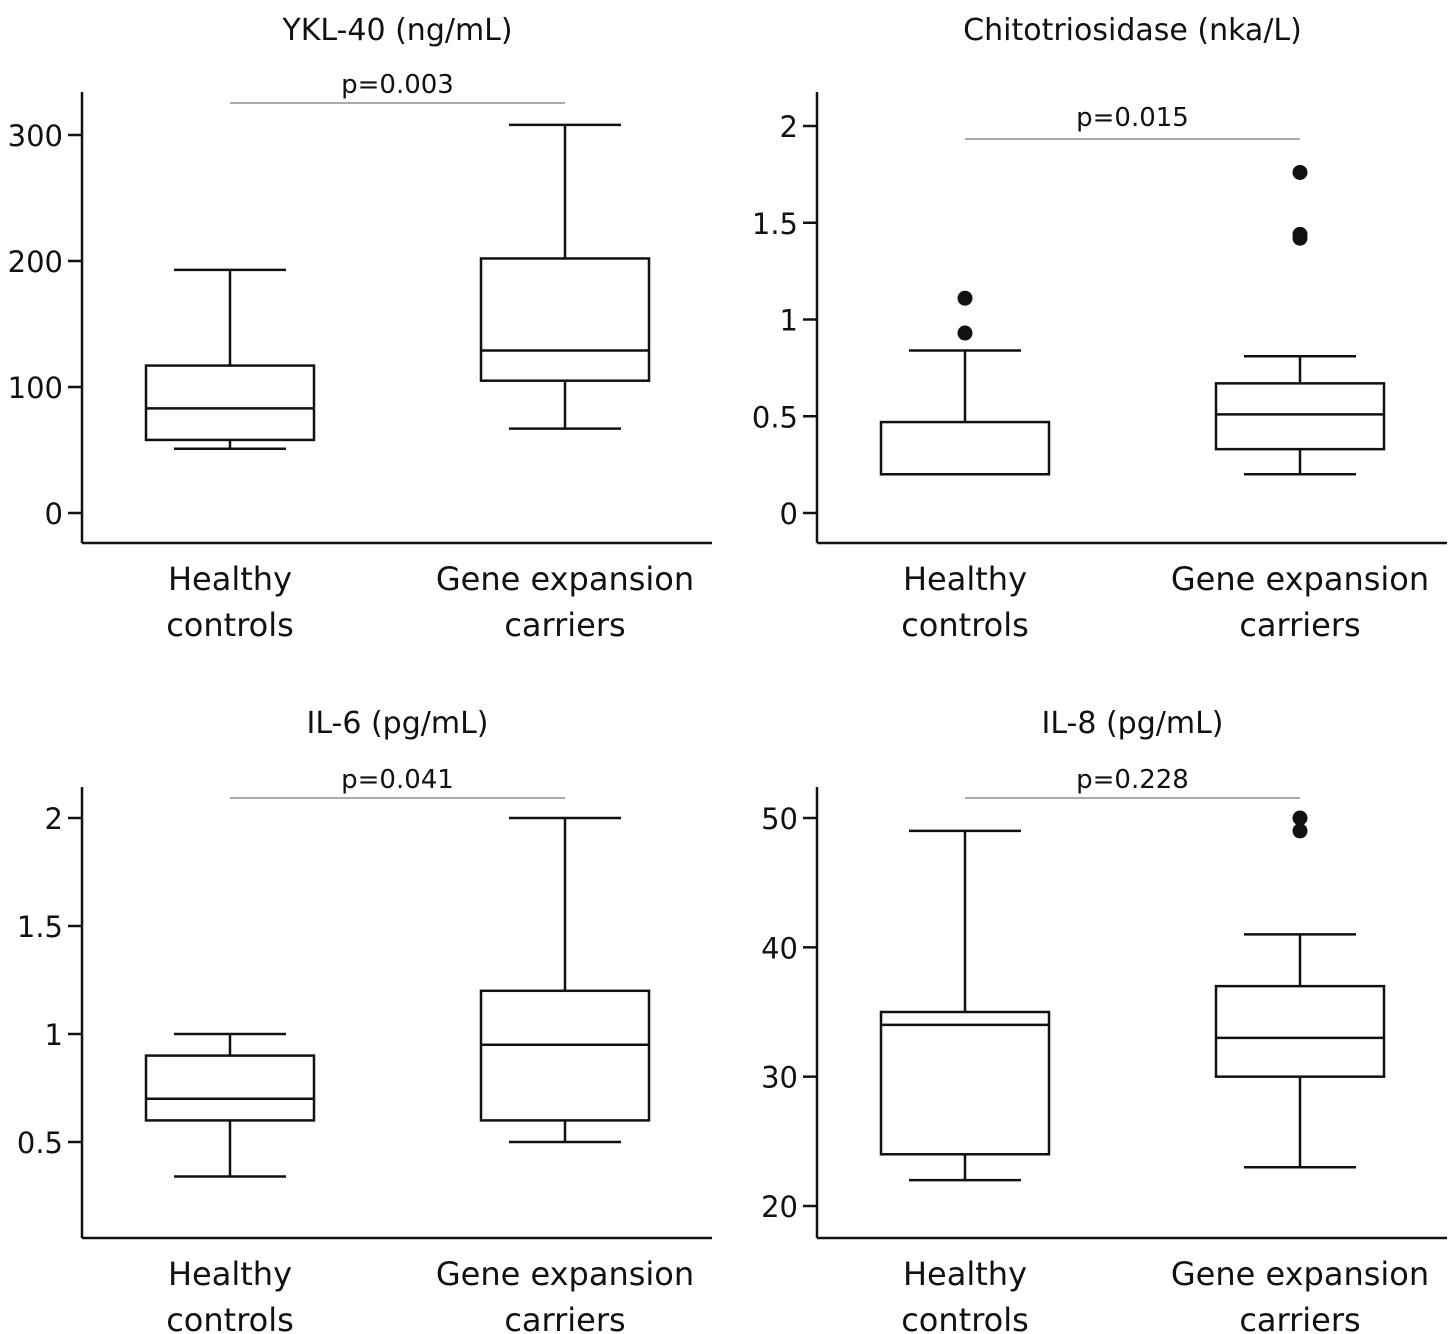  I want to click on p-value-label: p=0.003, so click(397, 85).